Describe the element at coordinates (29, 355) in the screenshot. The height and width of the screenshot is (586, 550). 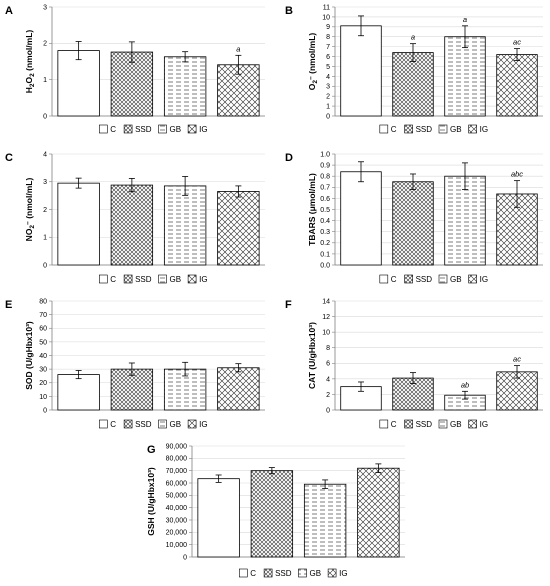
I see `y-axis-label: SOD (U/gHbx10³)` at that location.